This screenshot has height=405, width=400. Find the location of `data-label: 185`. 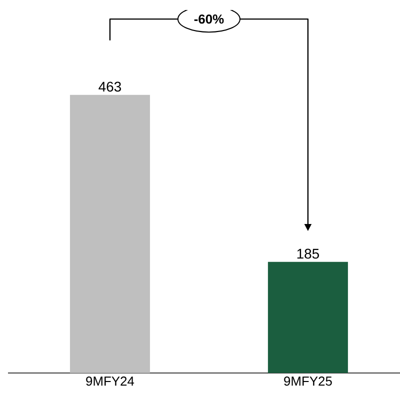

data-label: 185 is located at coordinates (308, 253).